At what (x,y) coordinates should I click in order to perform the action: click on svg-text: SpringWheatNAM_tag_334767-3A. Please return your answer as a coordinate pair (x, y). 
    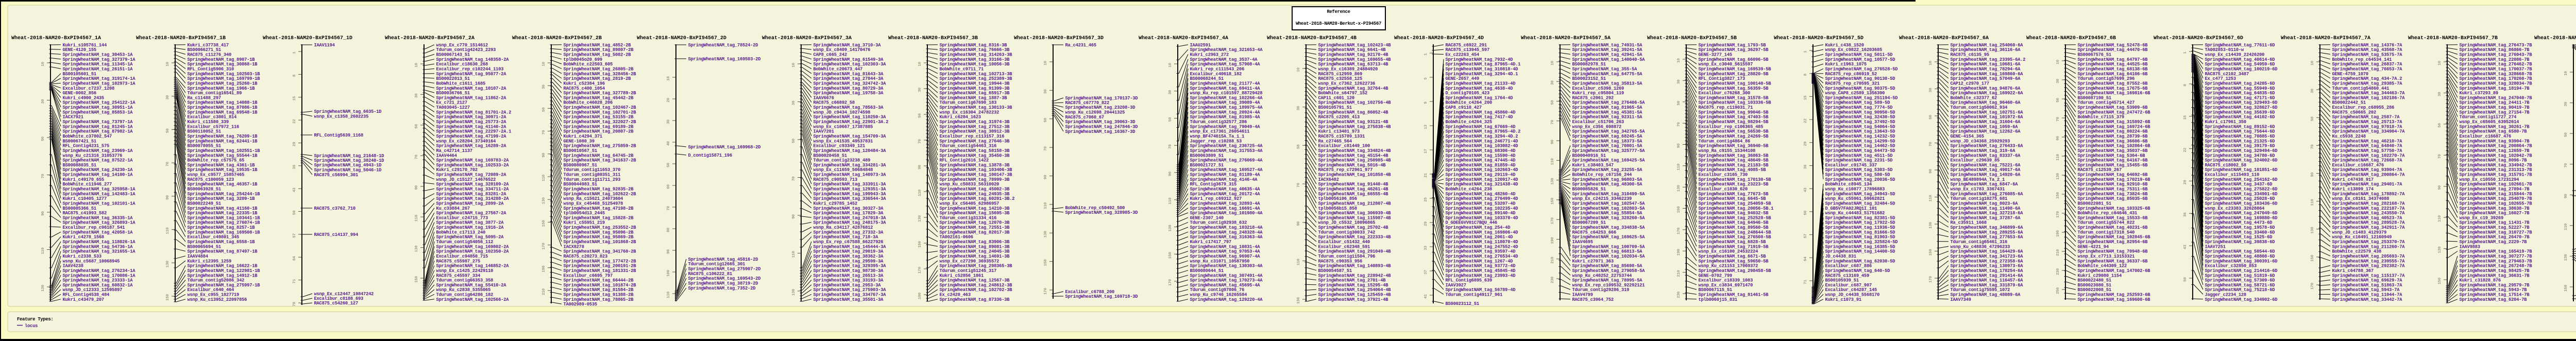
    Looking at the image, I should click on (851, 295).